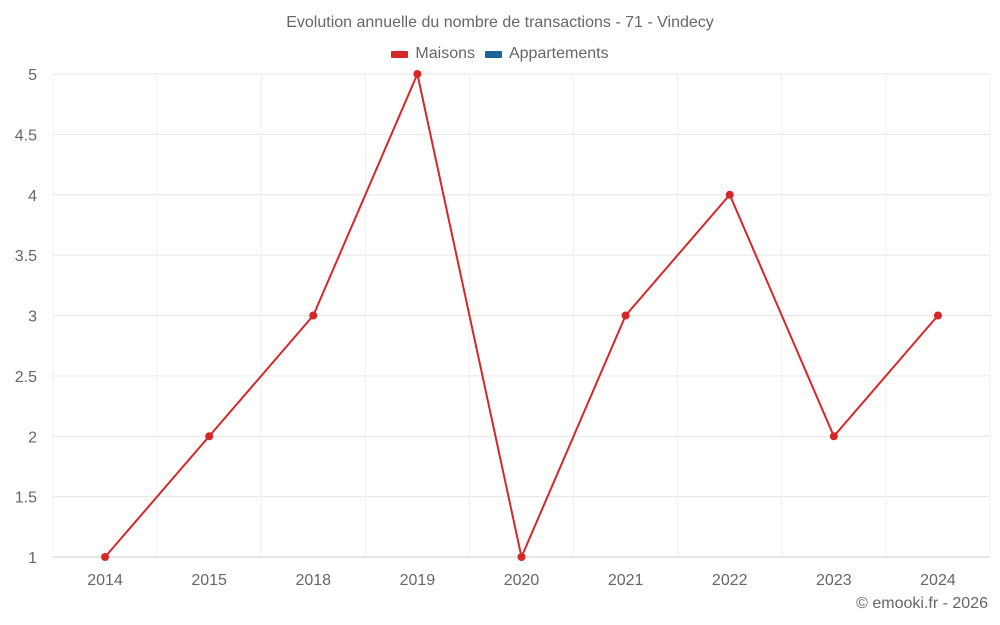 This screenshot has height=625, width=1000. Describe the element at coordinates (32, 75) in the screenshot. I see `svg-text: 5` at that location.